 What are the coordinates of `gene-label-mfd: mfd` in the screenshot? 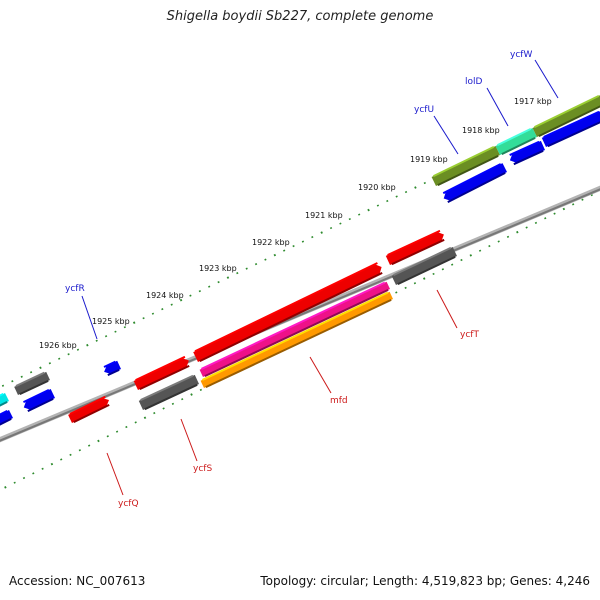 It's located at (328, 381).